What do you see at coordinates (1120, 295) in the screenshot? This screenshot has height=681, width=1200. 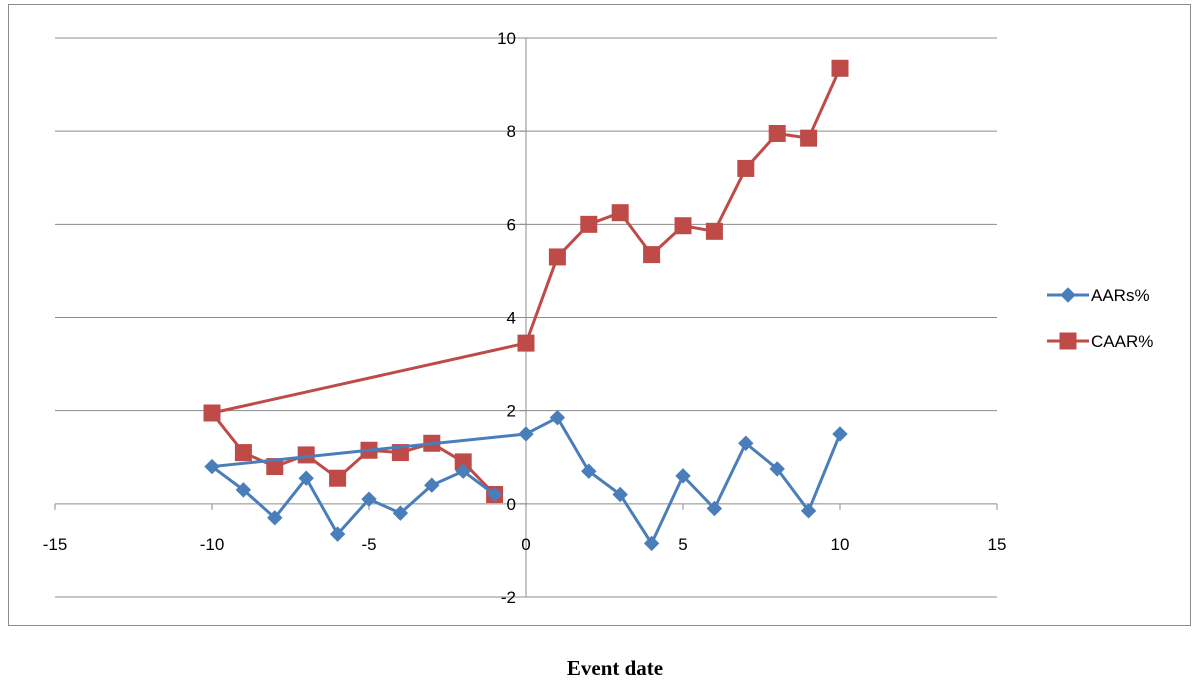 I see `legend-label: AARs%` at bounding box center [1120, 295].